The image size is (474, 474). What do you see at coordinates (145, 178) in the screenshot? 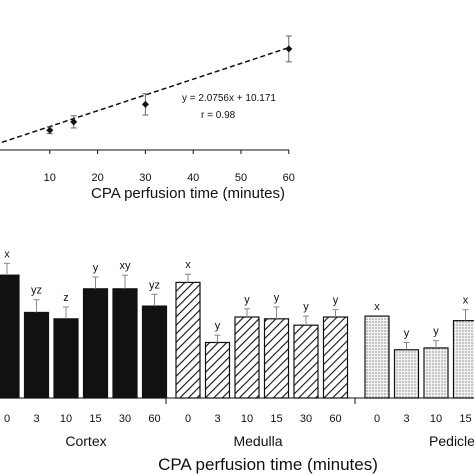
I see `scatter-x-tick-label: 30` at bounding box center [145, 178].